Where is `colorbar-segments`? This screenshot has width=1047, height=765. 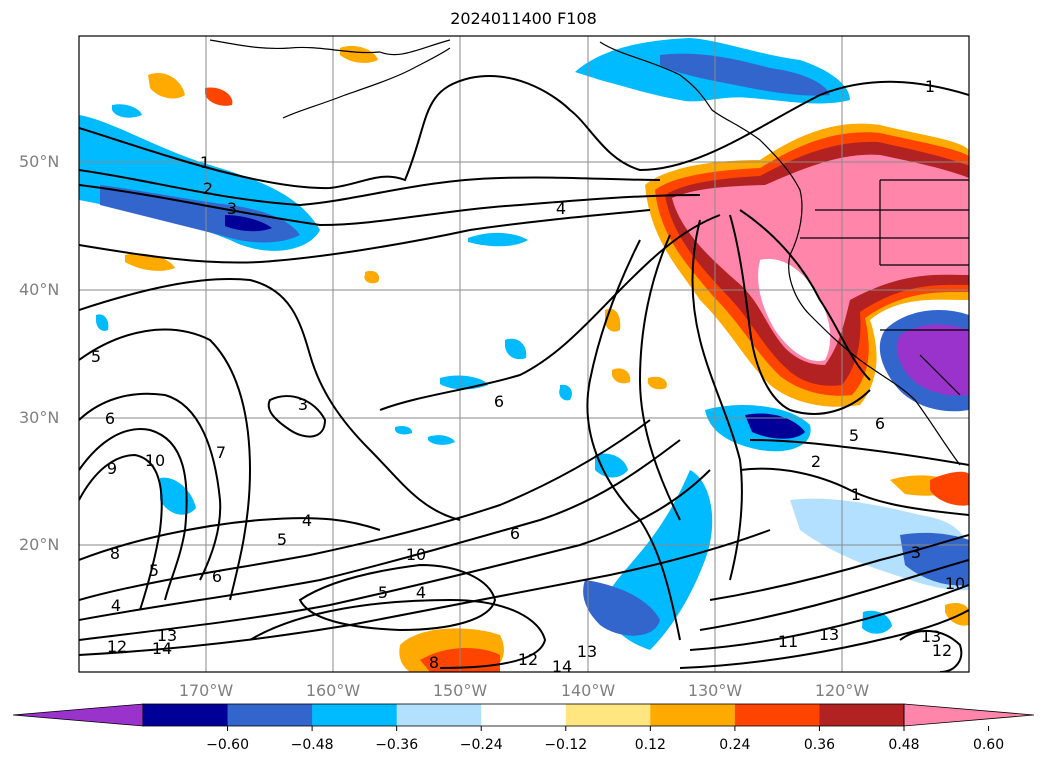 colorbar-segments is located at coordinates (523, 717).